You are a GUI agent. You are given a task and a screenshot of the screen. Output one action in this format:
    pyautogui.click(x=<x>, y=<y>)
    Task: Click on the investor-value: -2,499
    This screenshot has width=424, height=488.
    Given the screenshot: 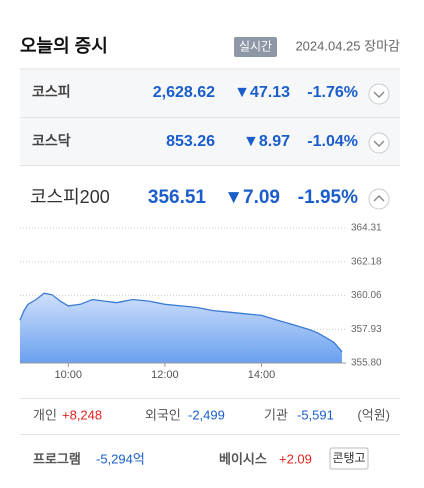 What is the action you would take?
    pyautogui.click(x=206, y=414)
    